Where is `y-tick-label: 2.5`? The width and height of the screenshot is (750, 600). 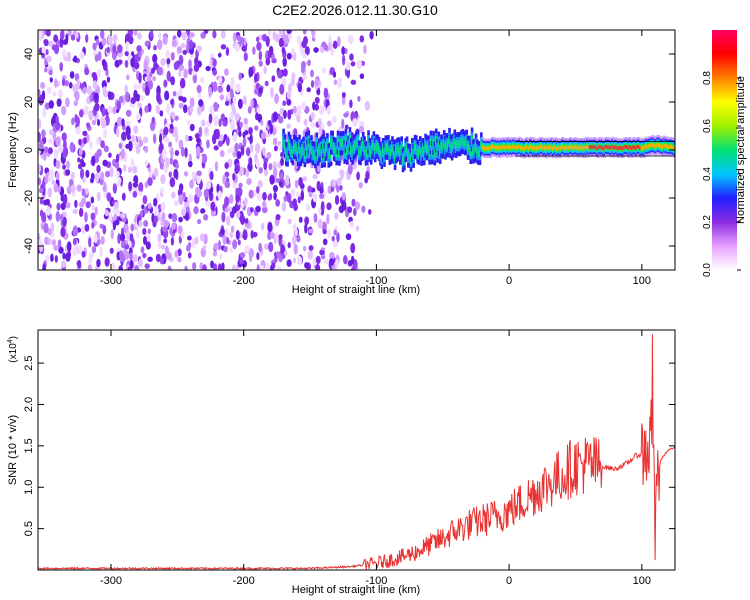
y-tick-label: 2.5 is located at coordinates (29, 362).